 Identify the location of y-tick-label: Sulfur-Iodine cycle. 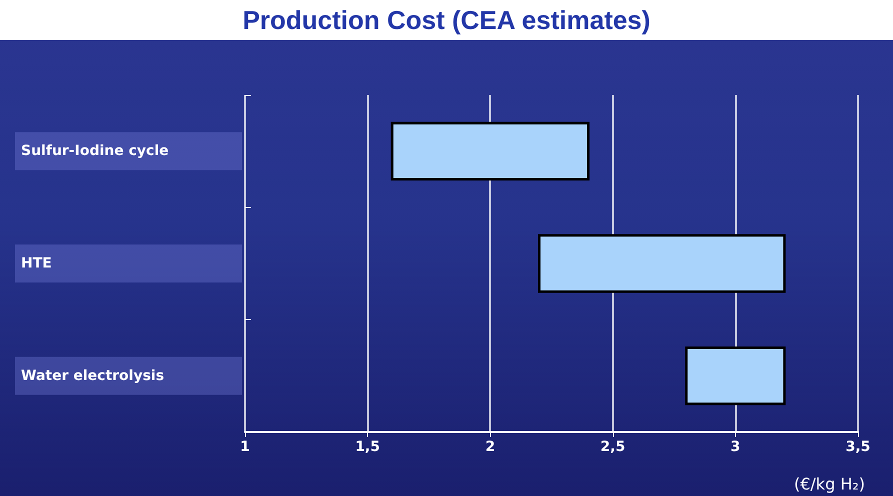
(95, 151).